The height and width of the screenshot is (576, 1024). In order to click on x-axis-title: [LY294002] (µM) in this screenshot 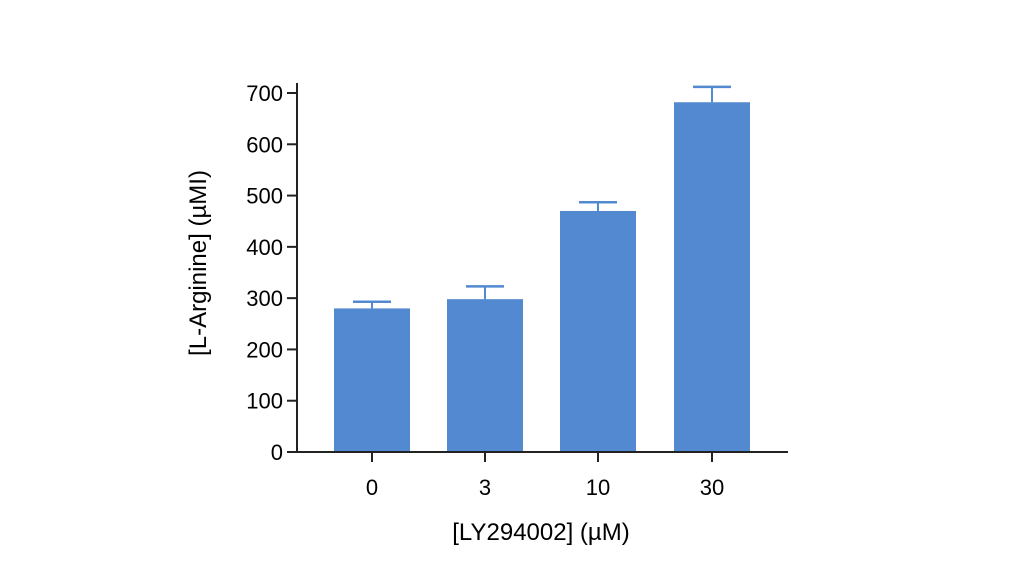, I will do `click(540, 532)`.